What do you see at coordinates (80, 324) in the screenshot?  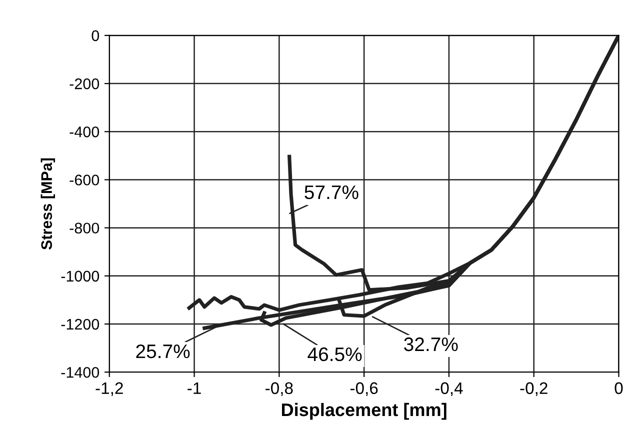 I see `y-tick-label: -1200` at bounding box center [80, 324].